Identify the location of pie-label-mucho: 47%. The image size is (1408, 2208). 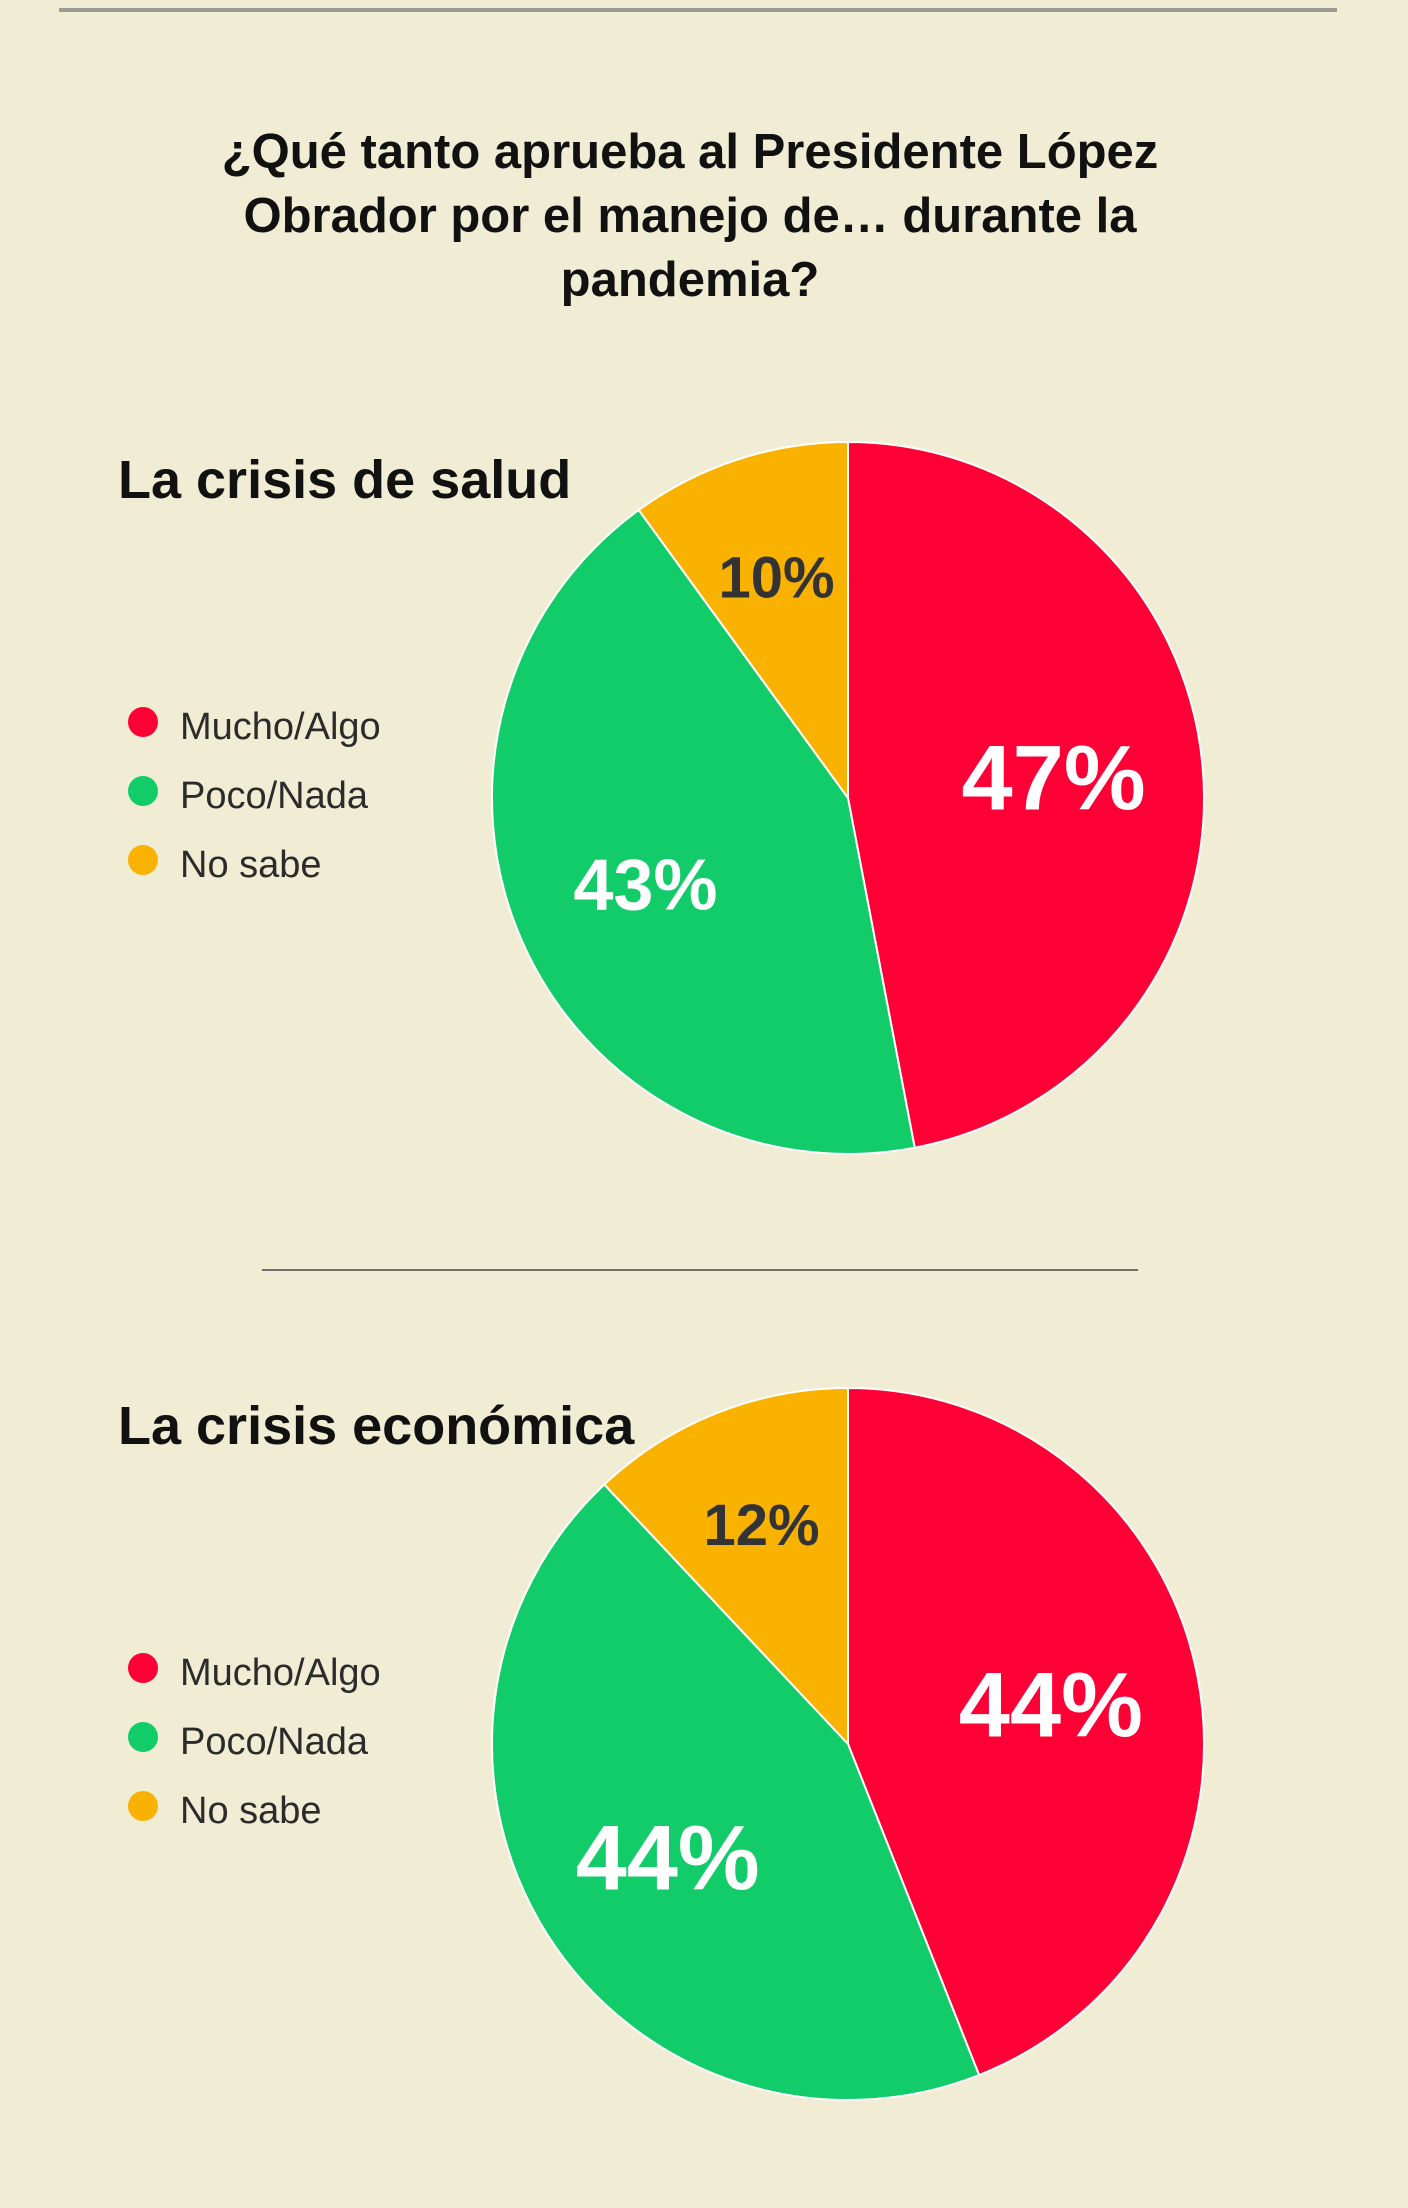
(1053, 779).